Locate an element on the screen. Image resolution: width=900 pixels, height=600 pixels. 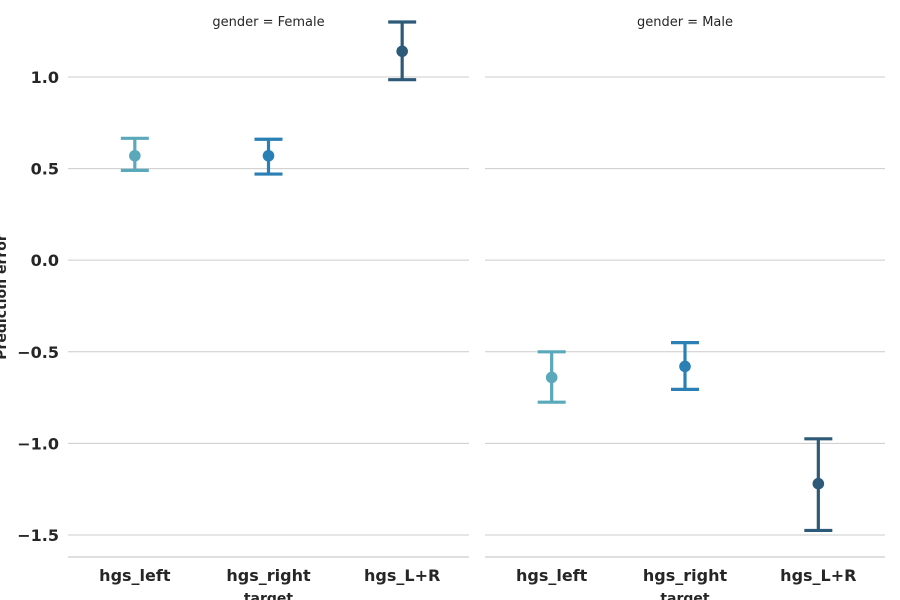
y-tick-label: 0.0 is located at coordinates (45, 260).